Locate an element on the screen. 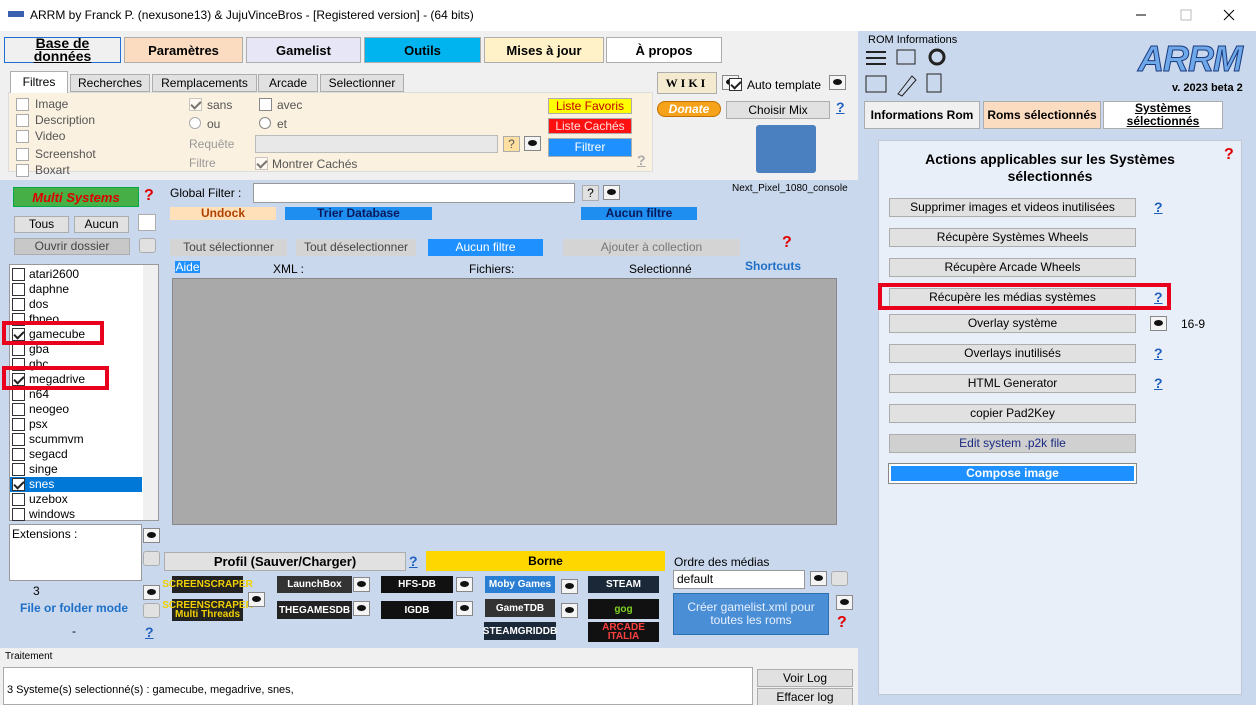  main-tab: Paramètres is located at coordinates (183, 50).